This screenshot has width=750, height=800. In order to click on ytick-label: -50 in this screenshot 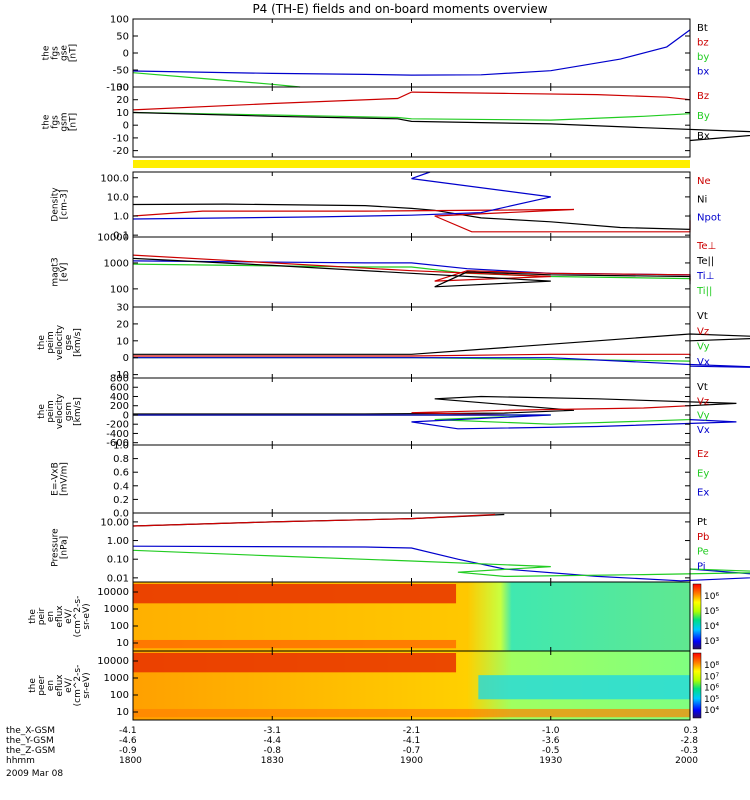, I will do `click(121, 71)`.